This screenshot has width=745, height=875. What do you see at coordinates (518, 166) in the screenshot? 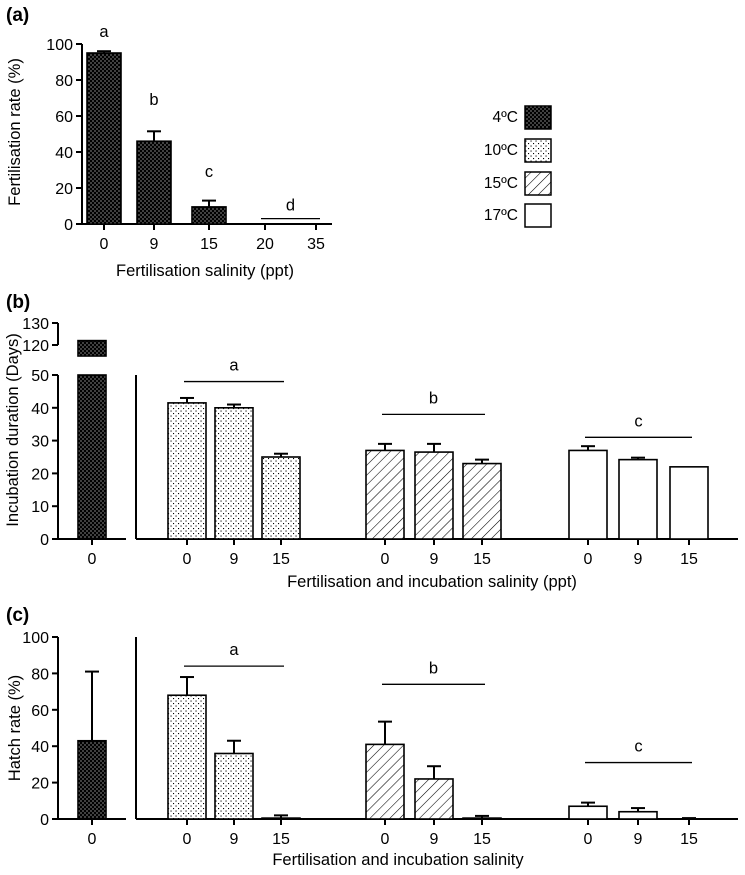
I see `legend: 4ºC 10ºC 15ºC 17ºC` at bounding box center [518, 166].